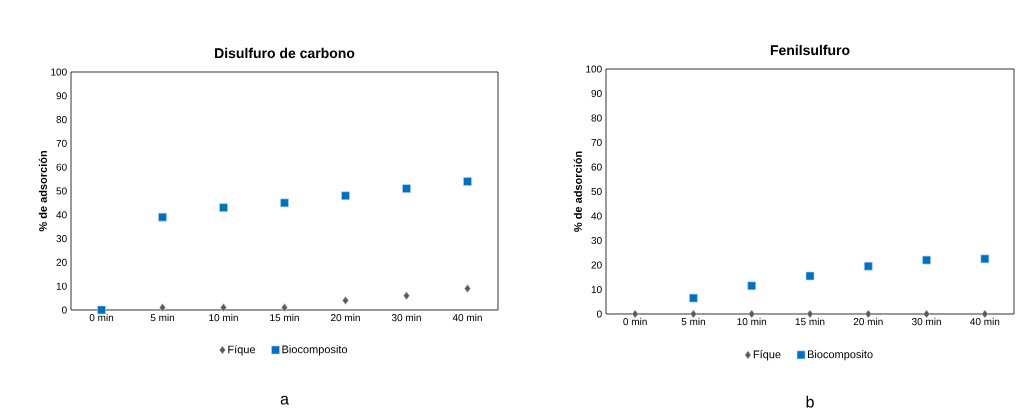 This screenshot has width=1016, height=417. Describe the element at coordinates (810, 50) in the screenshot. I see `chart-title: Fenilsulfuro` at that location.